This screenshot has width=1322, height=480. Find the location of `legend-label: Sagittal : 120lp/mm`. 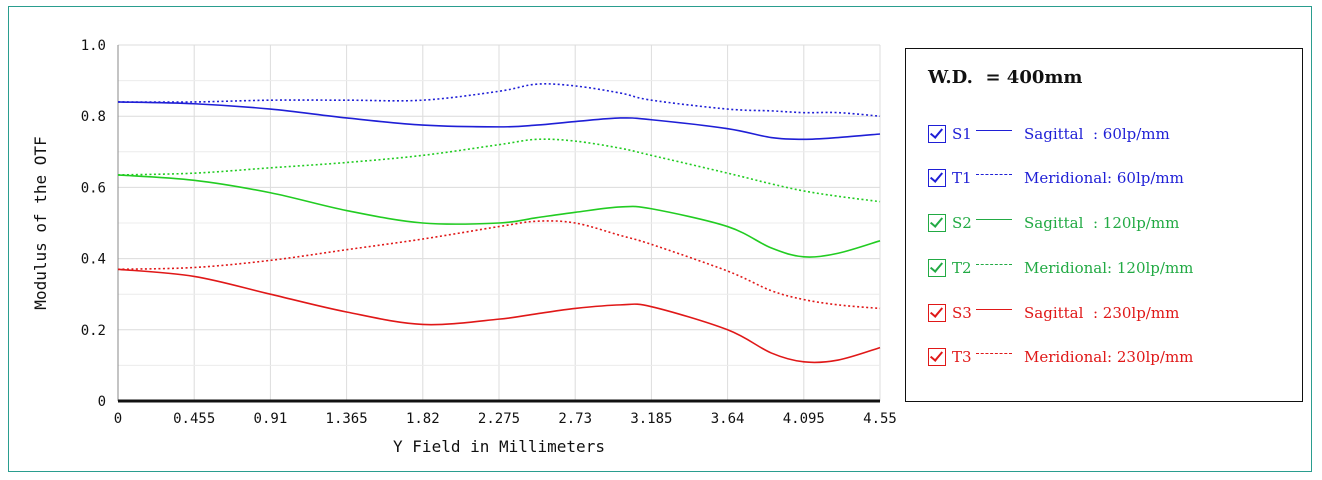

legend-label: Sagittal : 120lp/mm is located at coordinates (1102, 223).